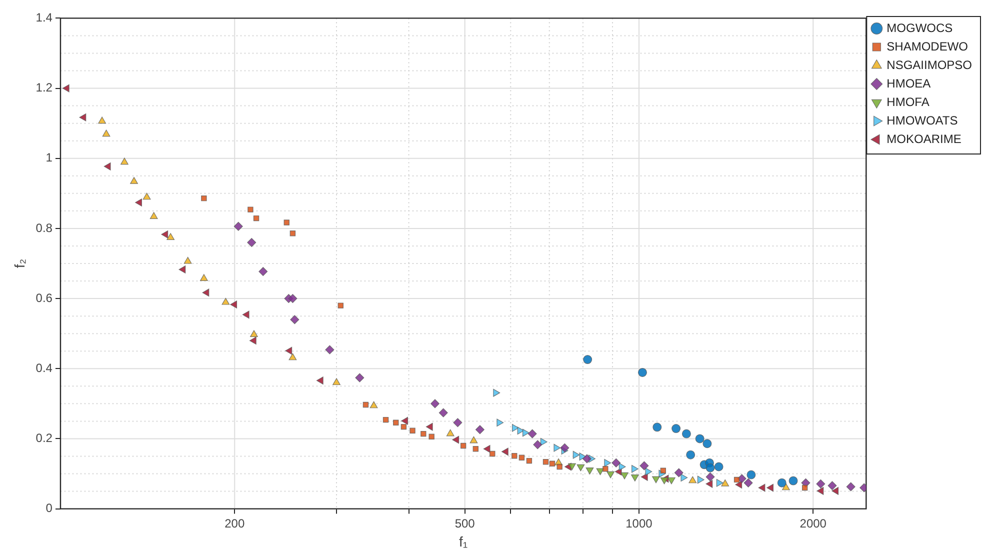 The height and width of the screenshot is (559, 992). I want to click on legend-label: HMOWOATS, so click(922, 120).